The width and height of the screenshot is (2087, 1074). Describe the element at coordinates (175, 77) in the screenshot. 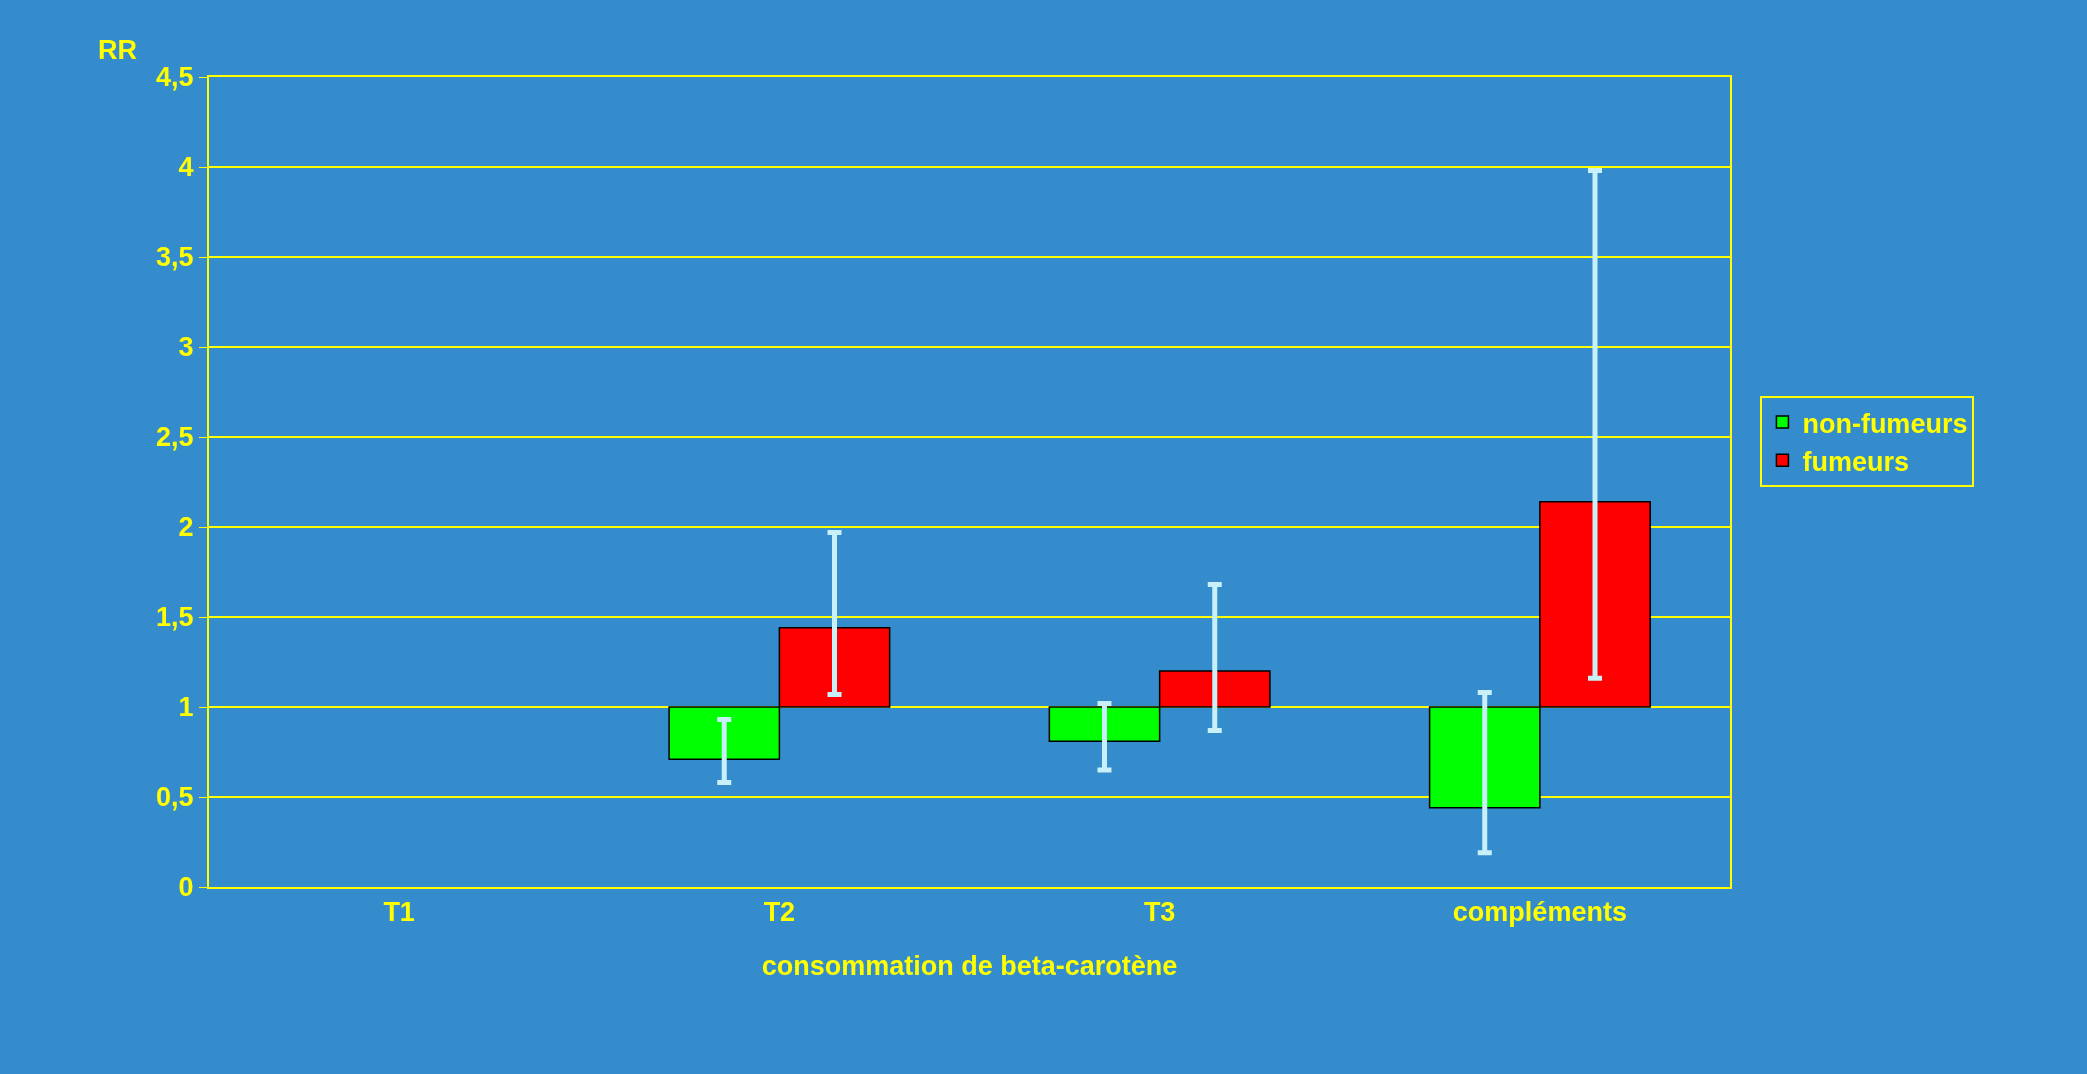

I see `y-tick-label: 4,5` at that location.